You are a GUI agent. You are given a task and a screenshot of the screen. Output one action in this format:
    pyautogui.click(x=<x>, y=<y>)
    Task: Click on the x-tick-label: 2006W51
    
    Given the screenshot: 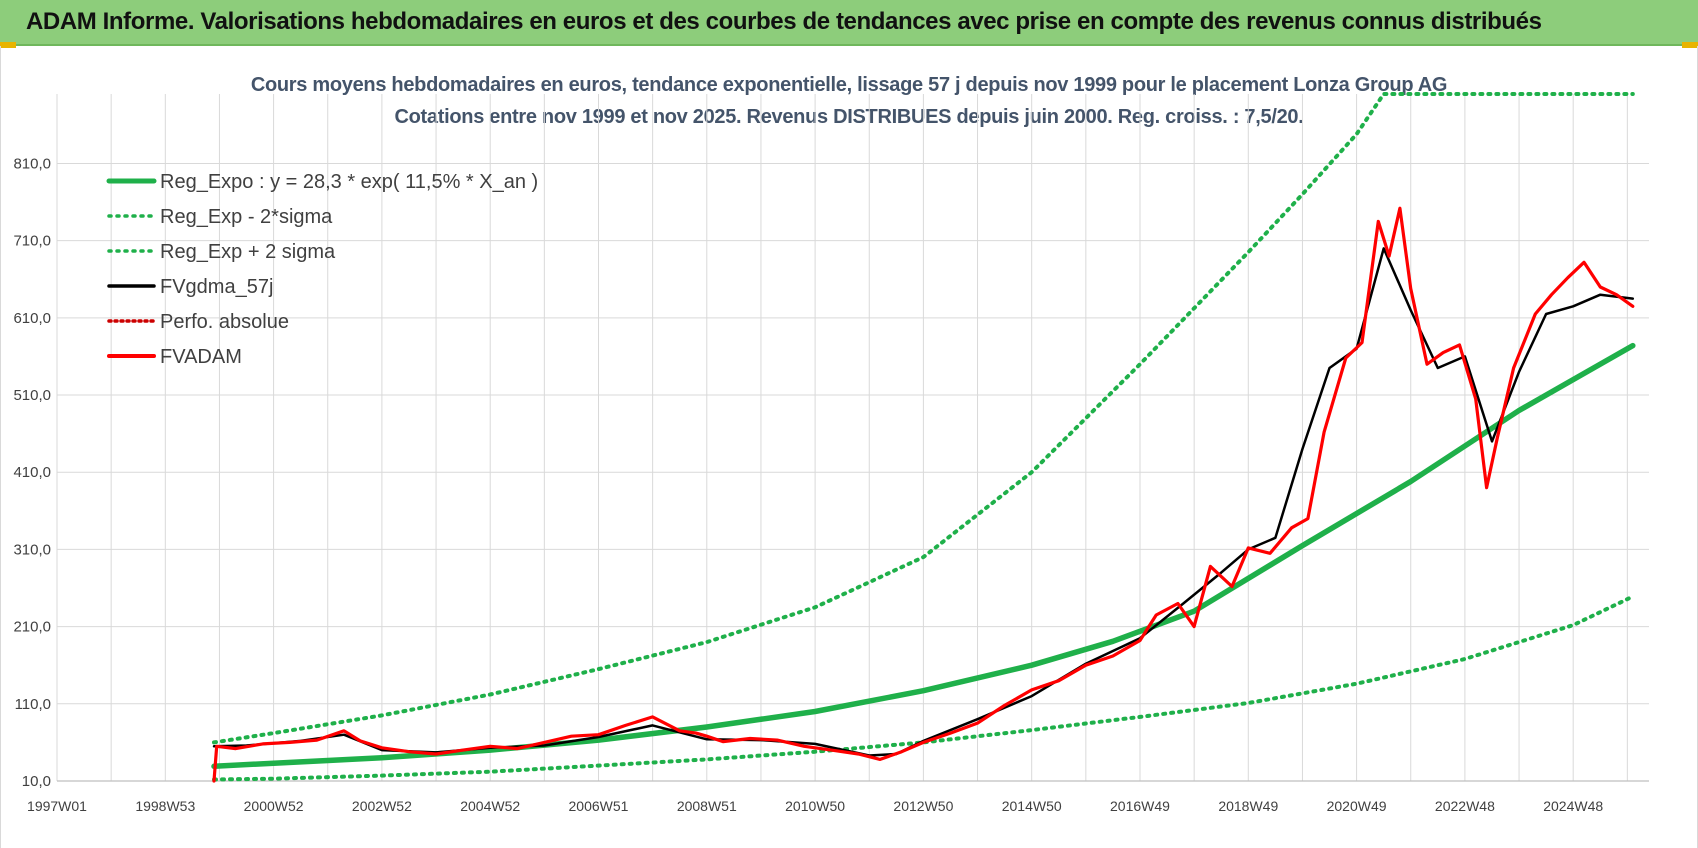 What is the action you would take?
    pyautogui.click(x=599, y=806)
    